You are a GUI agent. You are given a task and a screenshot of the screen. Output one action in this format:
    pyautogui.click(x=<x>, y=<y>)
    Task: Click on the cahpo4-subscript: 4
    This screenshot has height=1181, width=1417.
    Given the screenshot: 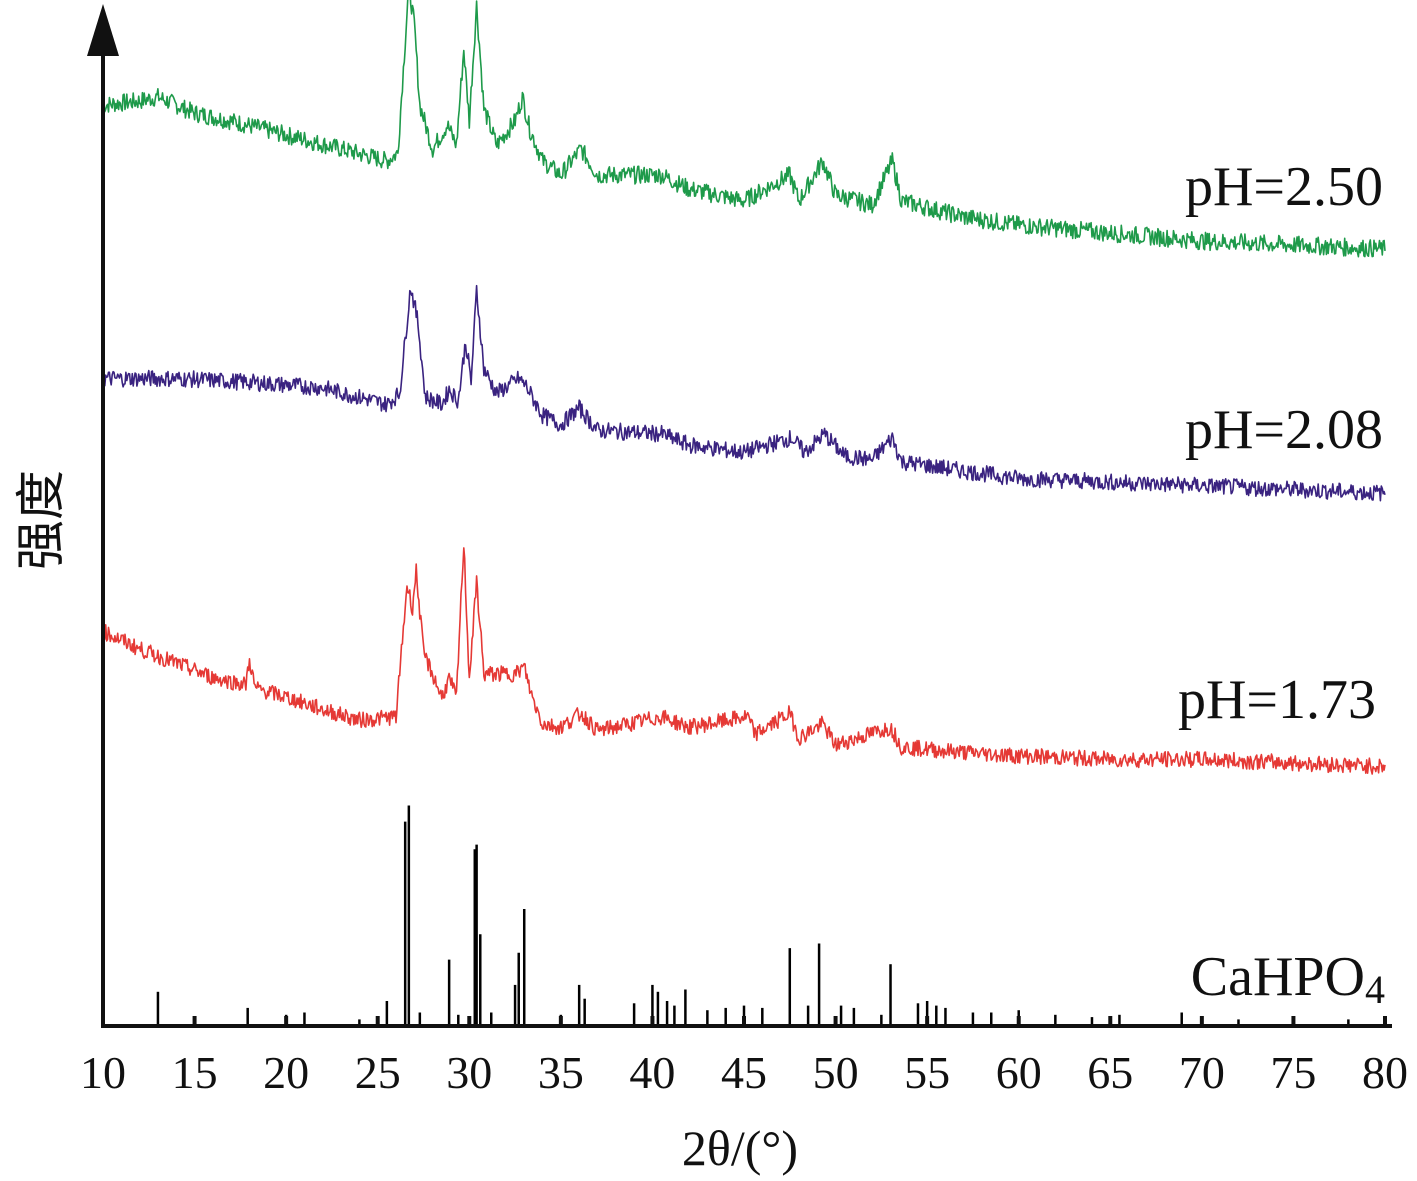 What is the action you would take?
    pyautogui.click(x=1375, y=989)
    